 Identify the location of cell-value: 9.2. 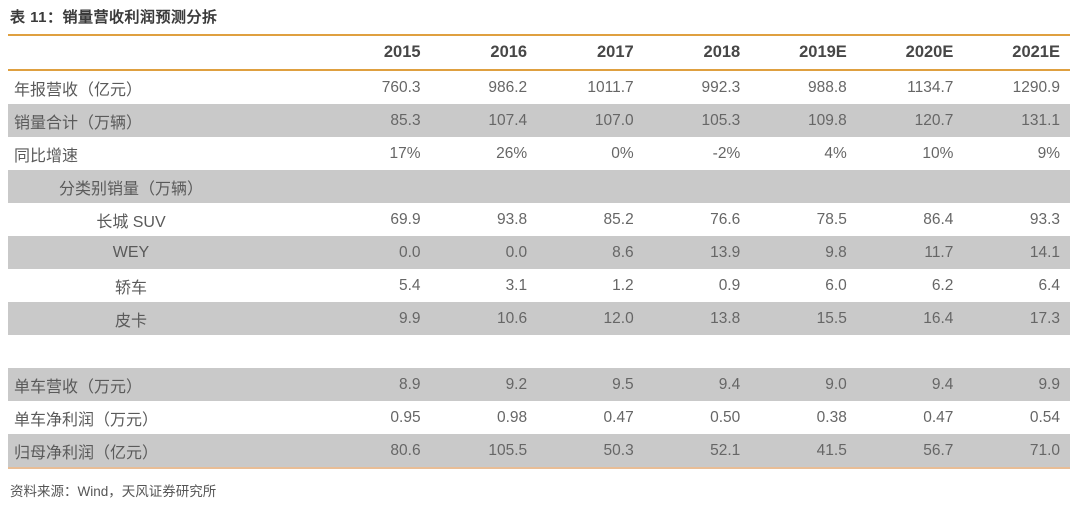
(516, 384).